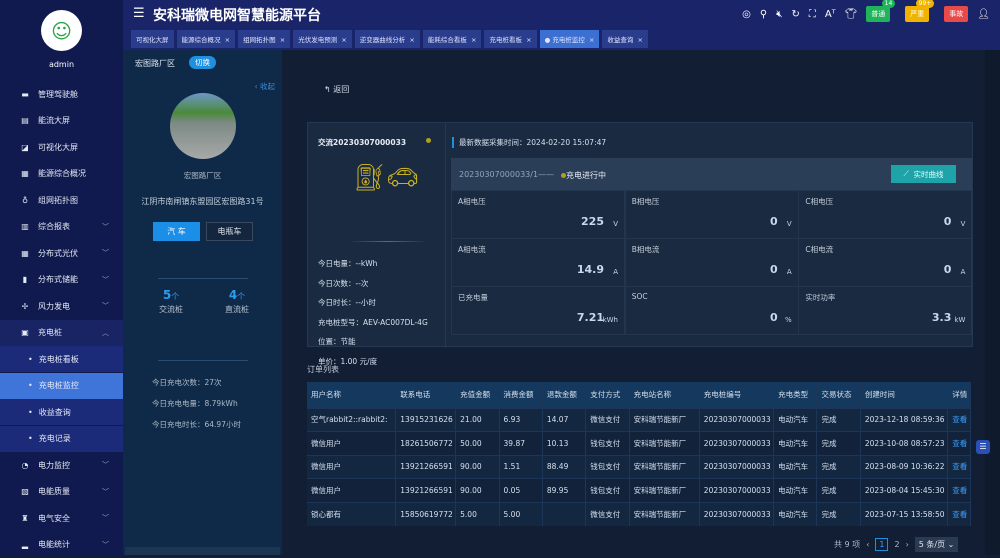  What do you see at coordinates (882, 544) in the screenshot?
I see `page-1: 1` at bounding box center [882, 544].